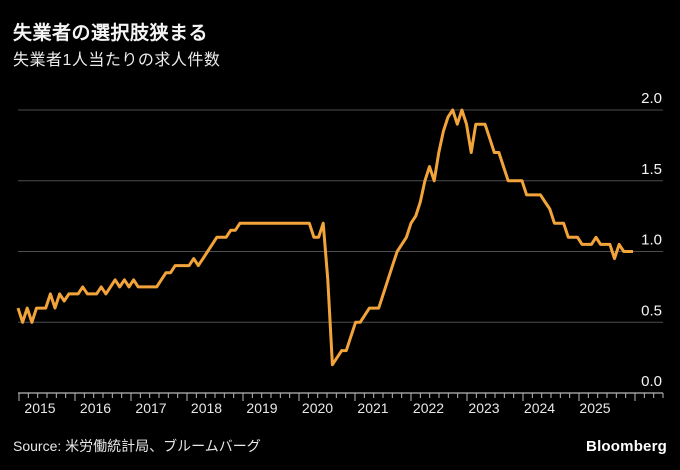  I want to click on bloomberg-logo: Bloomberg, so click(626, 446).